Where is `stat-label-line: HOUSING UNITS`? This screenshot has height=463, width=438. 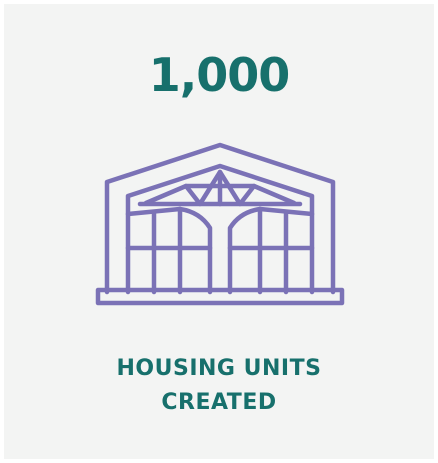 stat-label-line: HOUSING UNITS is located at coordinates (219, 368).